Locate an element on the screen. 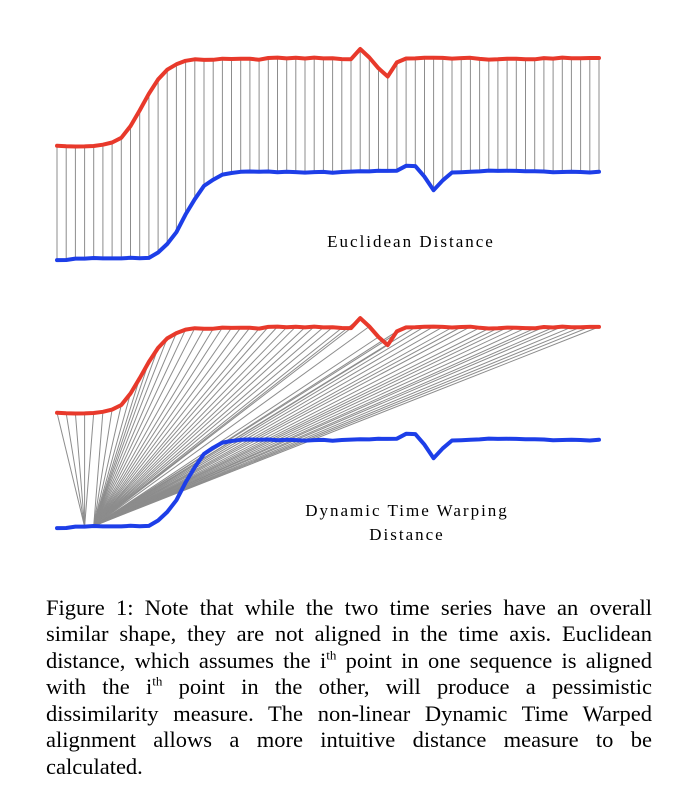  dtw-panel-label-line1: Dynamic Time Warping is located at coordinates (407, 510).